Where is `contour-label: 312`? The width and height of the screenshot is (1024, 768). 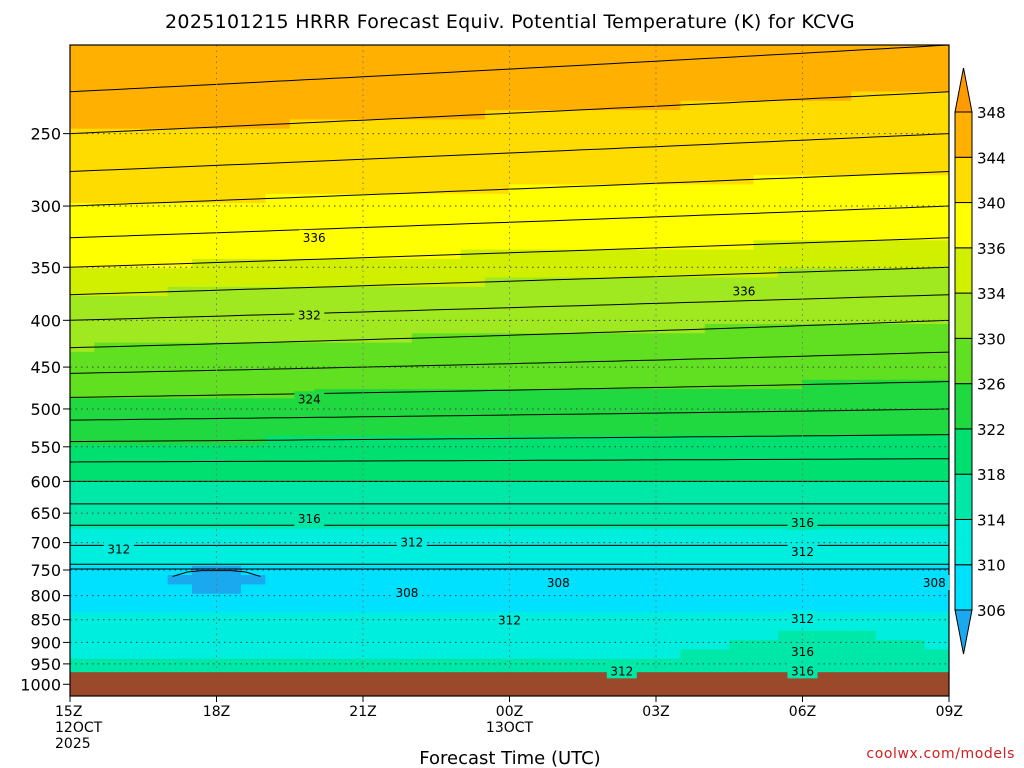
contour-label: 312 is located at coordinates (118, 549).